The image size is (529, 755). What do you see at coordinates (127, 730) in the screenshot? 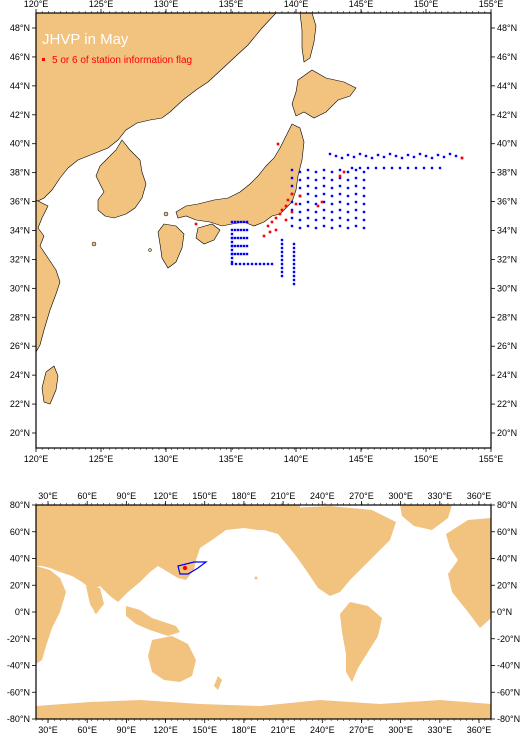
I see `x-tick-label-bottom: 90°E` at bounding box center [127, 730].